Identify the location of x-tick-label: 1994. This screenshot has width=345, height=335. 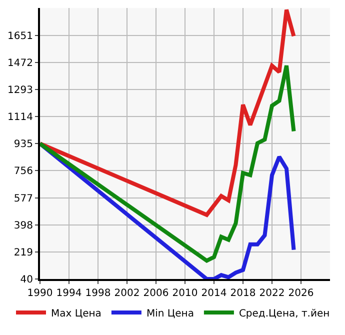
(69, 293).